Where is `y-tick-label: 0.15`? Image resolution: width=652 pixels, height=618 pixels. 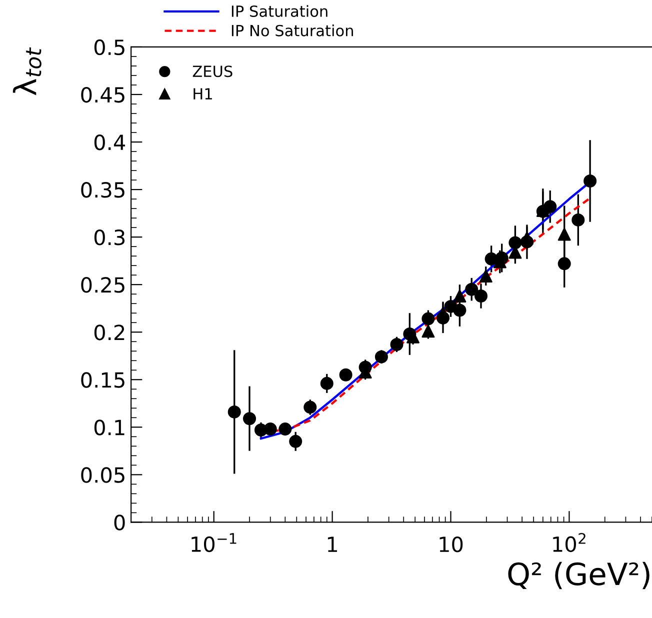 y-tick-label: 0.15 is located at coordinates (102, 380).